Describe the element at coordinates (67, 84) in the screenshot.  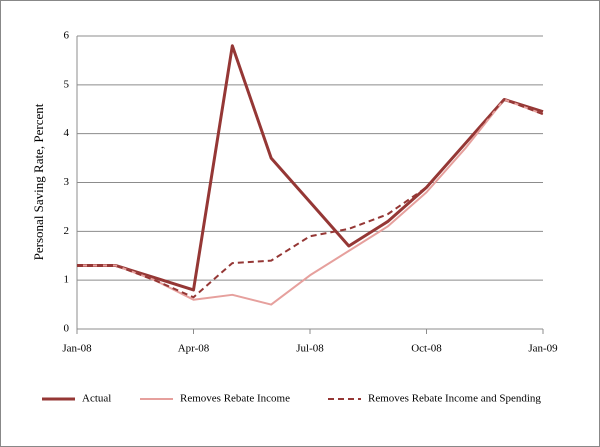
I see `y-tick-label: 5` at that location.